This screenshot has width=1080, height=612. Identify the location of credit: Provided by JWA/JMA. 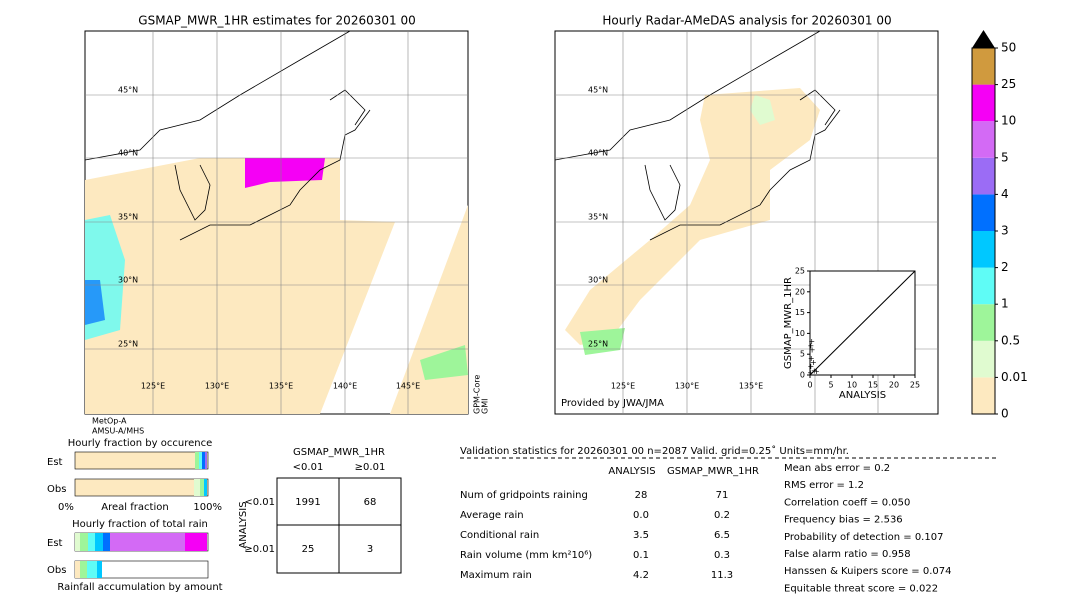
(612, 403).